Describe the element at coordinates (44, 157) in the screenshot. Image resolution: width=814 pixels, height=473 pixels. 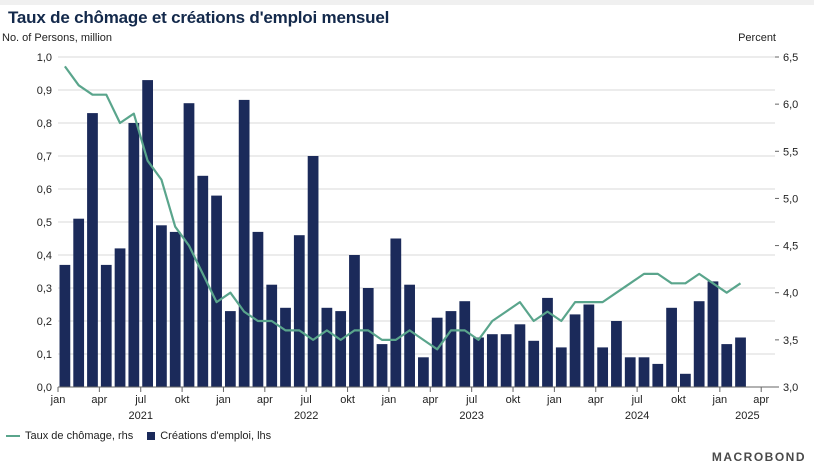
I see `left-tick-label: 0,7` at that location.